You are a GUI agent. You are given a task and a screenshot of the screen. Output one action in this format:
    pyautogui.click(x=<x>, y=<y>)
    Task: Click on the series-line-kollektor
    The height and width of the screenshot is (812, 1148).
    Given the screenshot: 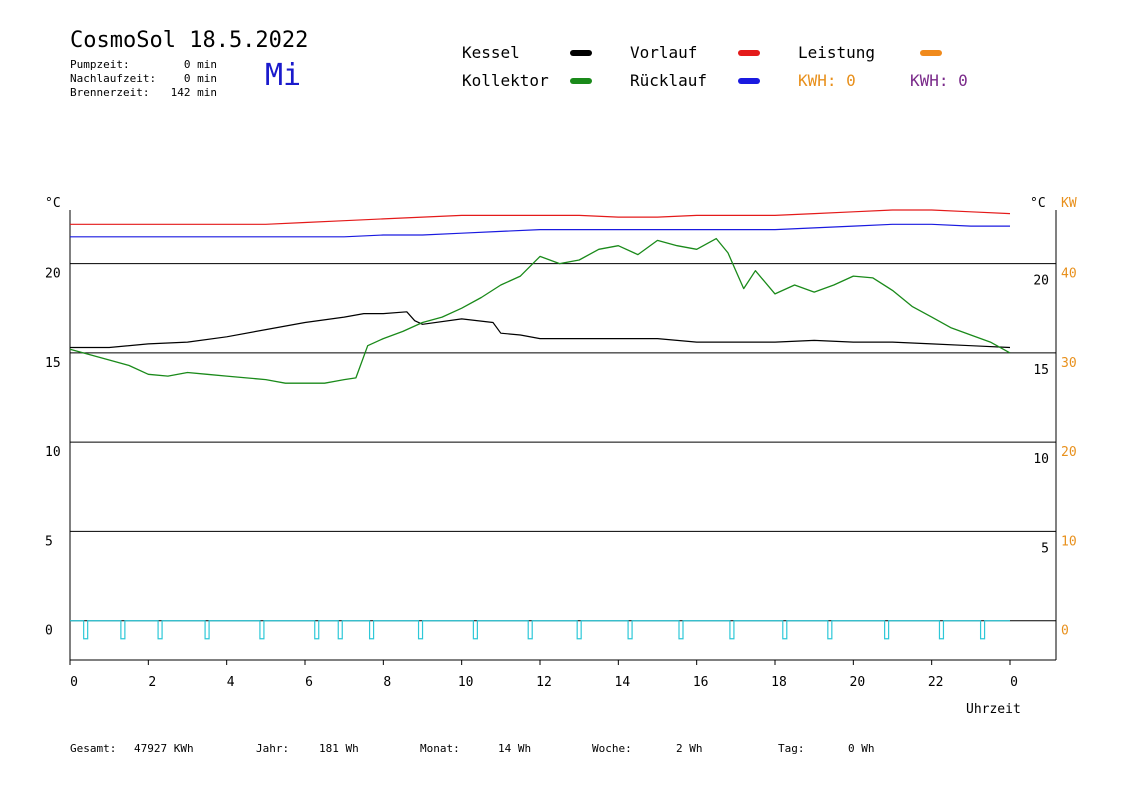 What is the action you would take?
    pyautogui.click(x=540, y=310)
    